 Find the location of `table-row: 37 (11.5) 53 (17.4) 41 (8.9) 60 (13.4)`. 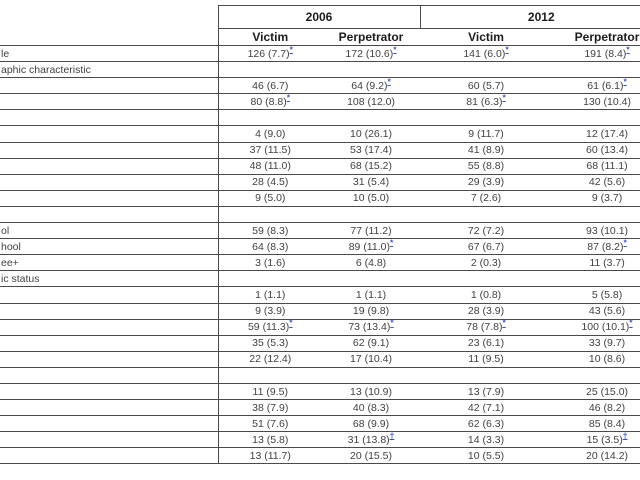

table-row: 37 (11.5) 53 (17.4) 41 (8.9) 60 (13.4) is located at coordinates (320, 150).